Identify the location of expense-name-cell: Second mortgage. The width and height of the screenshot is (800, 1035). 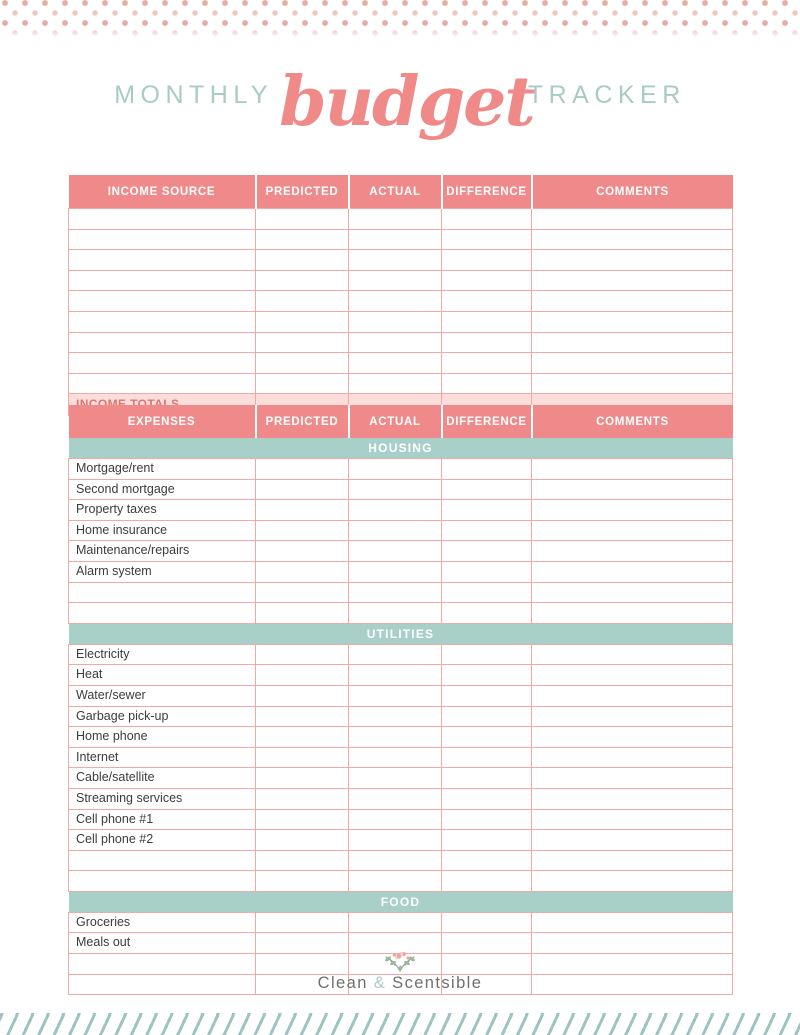
(162, 489).